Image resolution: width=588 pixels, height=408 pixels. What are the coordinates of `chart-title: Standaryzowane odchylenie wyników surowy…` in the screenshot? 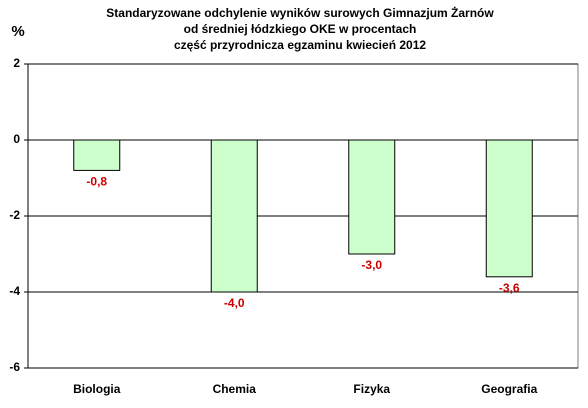 It's located at (300, 12).